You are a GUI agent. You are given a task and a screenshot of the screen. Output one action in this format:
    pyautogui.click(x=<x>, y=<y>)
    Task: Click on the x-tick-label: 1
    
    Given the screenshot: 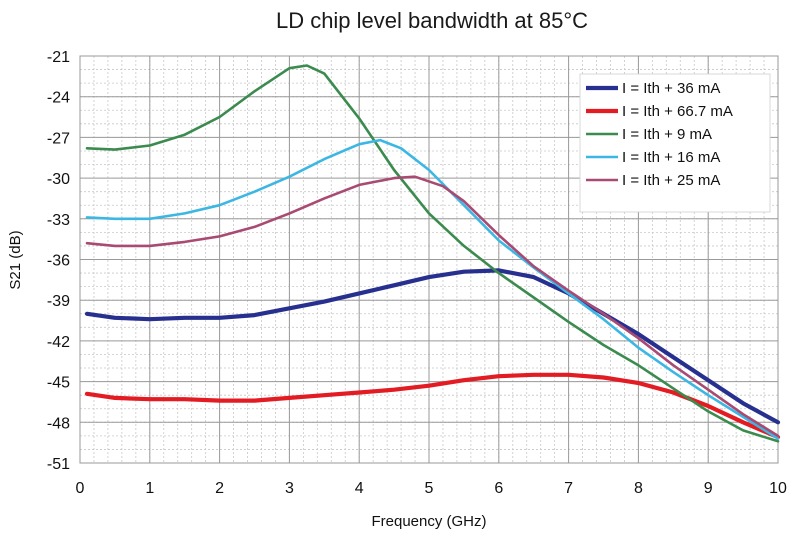 What is the action you would take?
    pyautogui.click(x=149, y=488)
    